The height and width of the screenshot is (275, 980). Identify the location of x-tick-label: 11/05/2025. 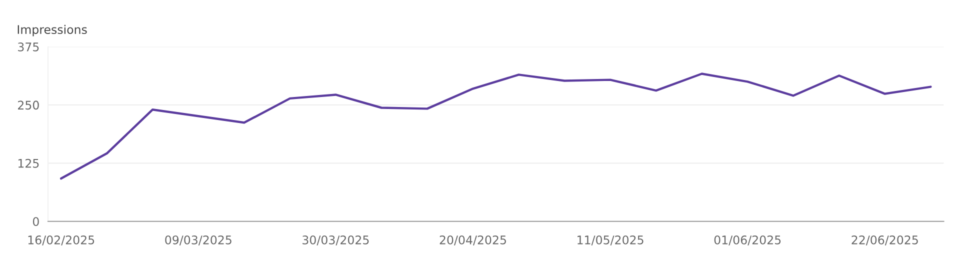
(611, 240).